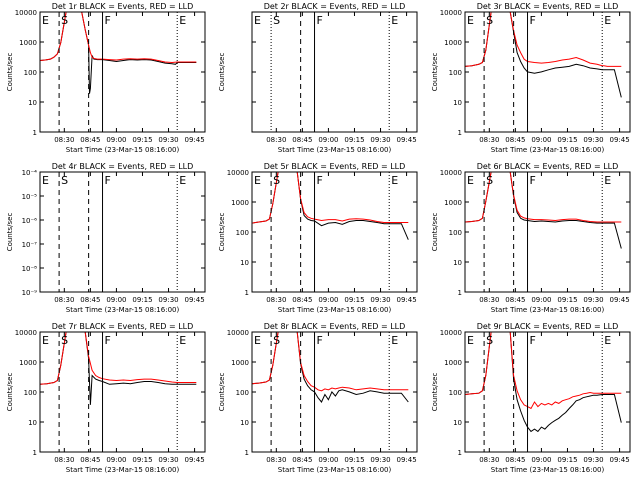 The height and width of the screenshot is (480, 640). Describe the element at coordinates (123, 166) in the screenshot. I see `panel-title: Det 4r BLACK = Events, RED = LLD` at that location.